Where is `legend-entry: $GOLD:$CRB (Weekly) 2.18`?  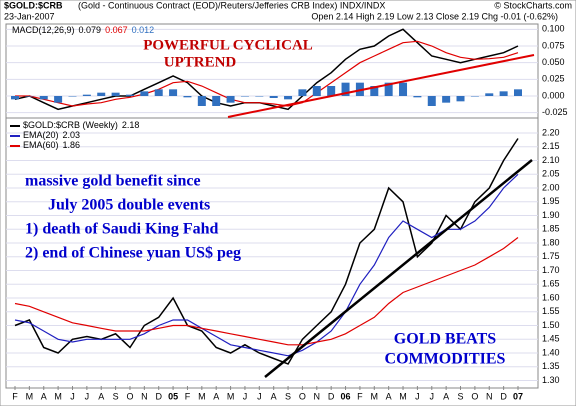
legend-entry: $GOLD:$CRB (Weekly) 2.18 is located at coordinates (81, 125).